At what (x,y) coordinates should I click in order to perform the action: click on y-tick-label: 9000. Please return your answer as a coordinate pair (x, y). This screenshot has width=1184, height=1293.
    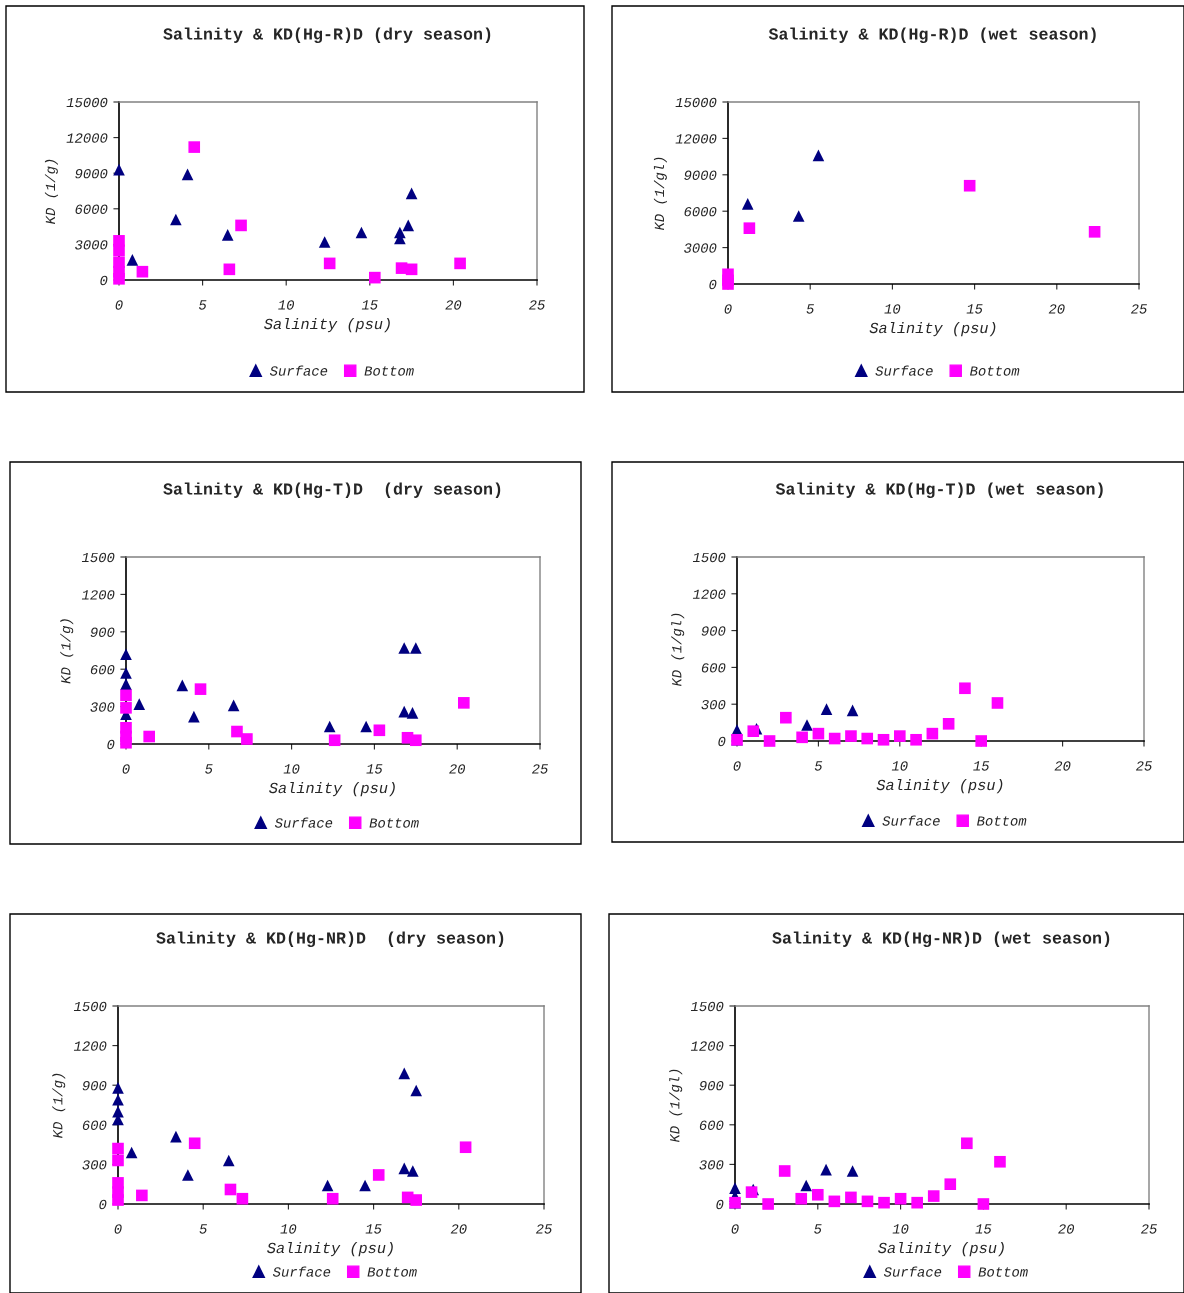
    Looking at the image, I should click on (91, 173).